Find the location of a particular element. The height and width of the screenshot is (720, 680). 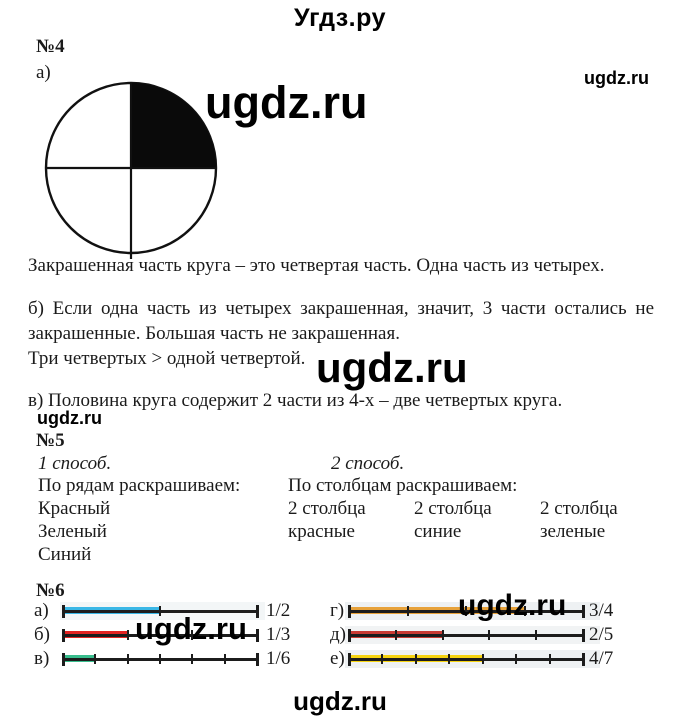

task6-number: №6 is located at coordinates (50, 590).